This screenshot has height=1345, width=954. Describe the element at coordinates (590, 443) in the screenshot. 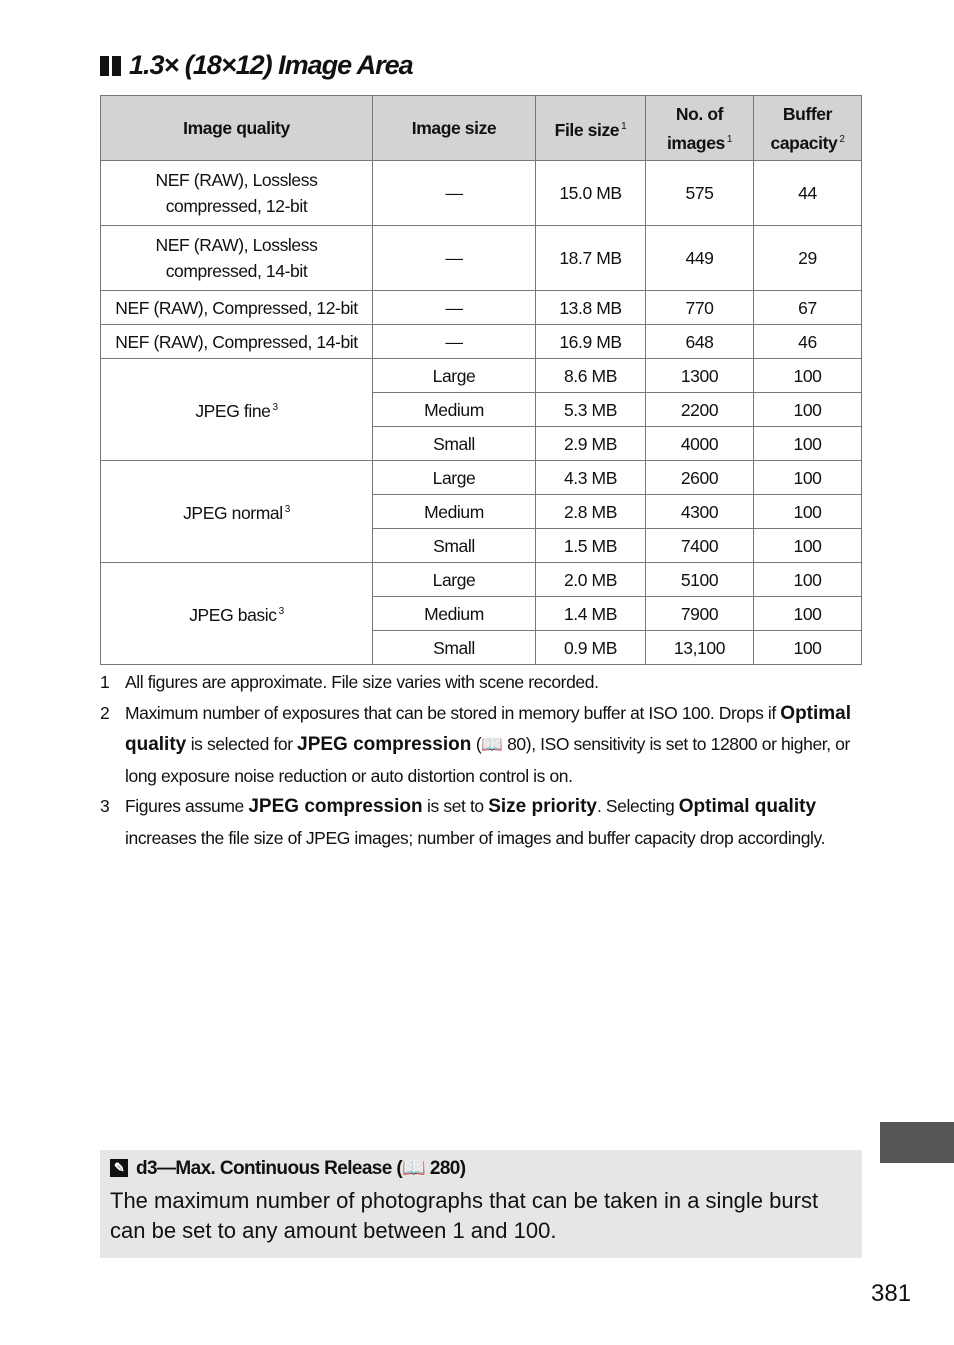

I see `cell-file: 2.9 MB` at that location.